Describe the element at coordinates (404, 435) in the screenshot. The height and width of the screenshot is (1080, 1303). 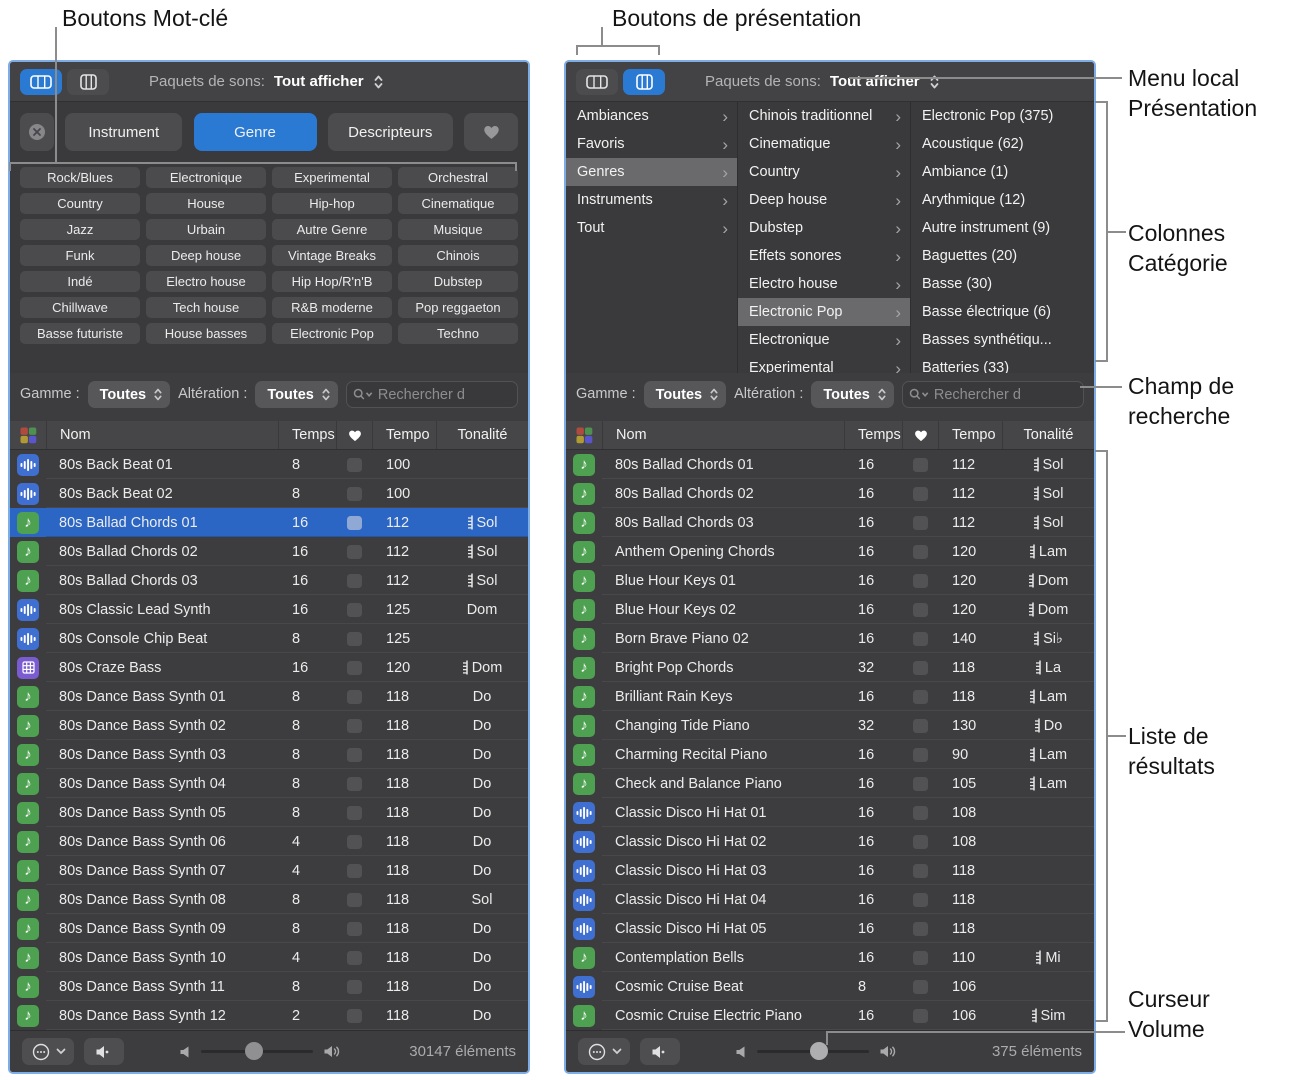
I see `column-header-tempo: Tempo` at that location.